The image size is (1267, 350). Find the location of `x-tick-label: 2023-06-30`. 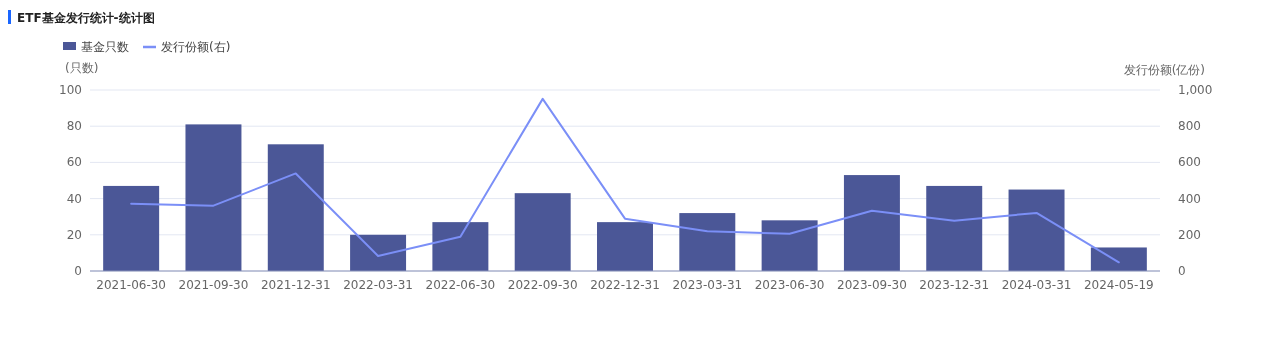

x-tick-label: 2023-06-30 is located at coordinates (789, 285).